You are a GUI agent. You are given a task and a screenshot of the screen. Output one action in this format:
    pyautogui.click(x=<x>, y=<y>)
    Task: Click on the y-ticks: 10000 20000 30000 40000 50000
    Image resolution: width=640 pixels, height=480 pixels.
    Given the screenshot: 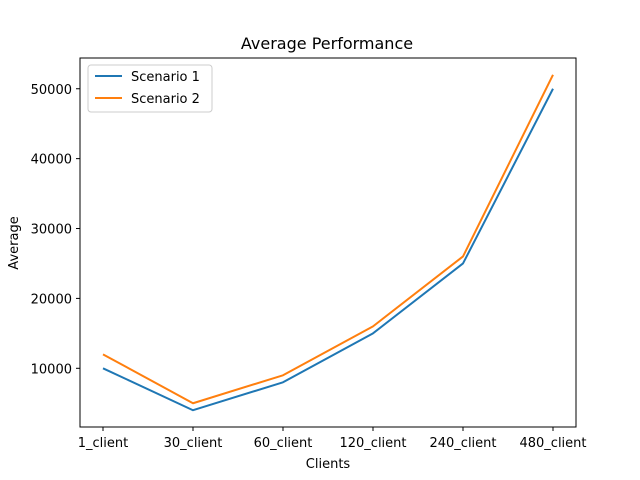 What is the action you would take?
    pyautogui.click(x=55, y=230)
    